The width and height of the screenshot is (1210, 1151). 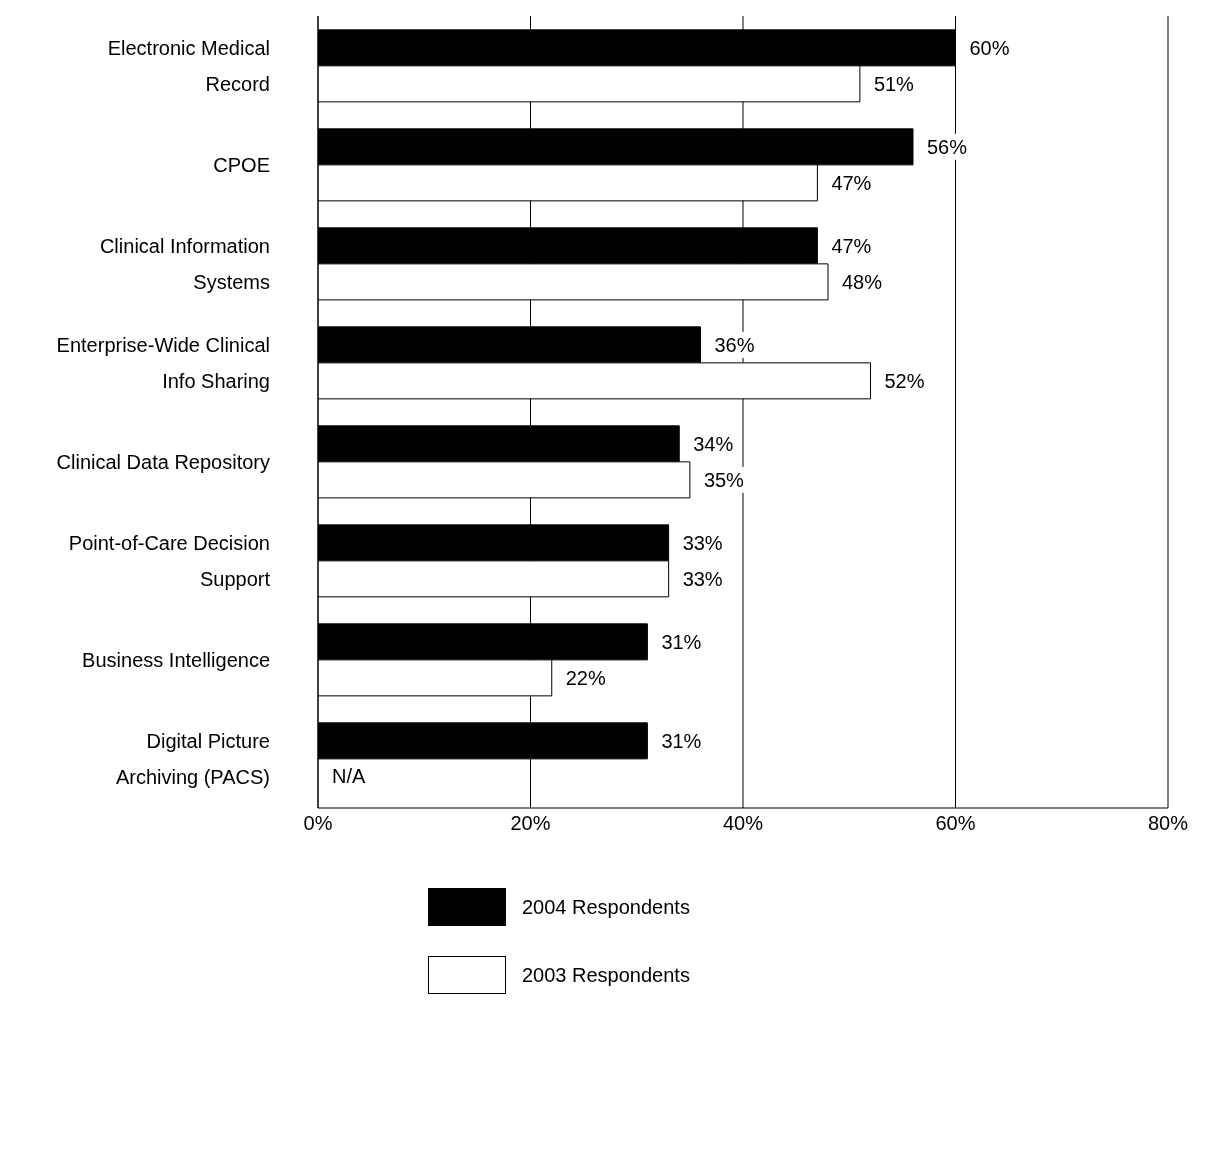 What do you see at coordinates (530, 823) in the screenshot?
I see `x-tick-label: 20%` at bounding box center [530, 823].